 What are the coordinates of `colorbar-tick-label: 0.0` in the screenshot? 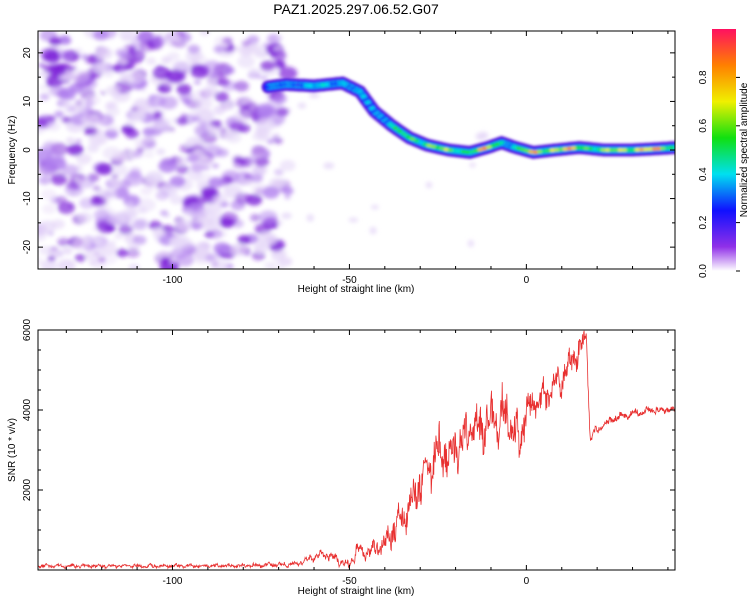 It's located at (703, 271).